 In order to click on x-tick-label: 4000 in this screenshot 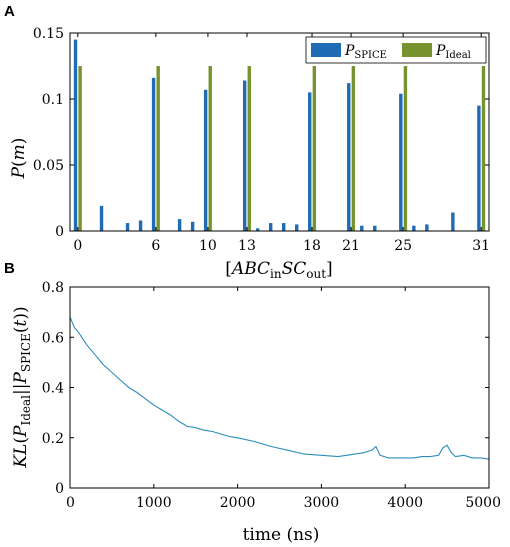, I will do `click(405, 503)`.